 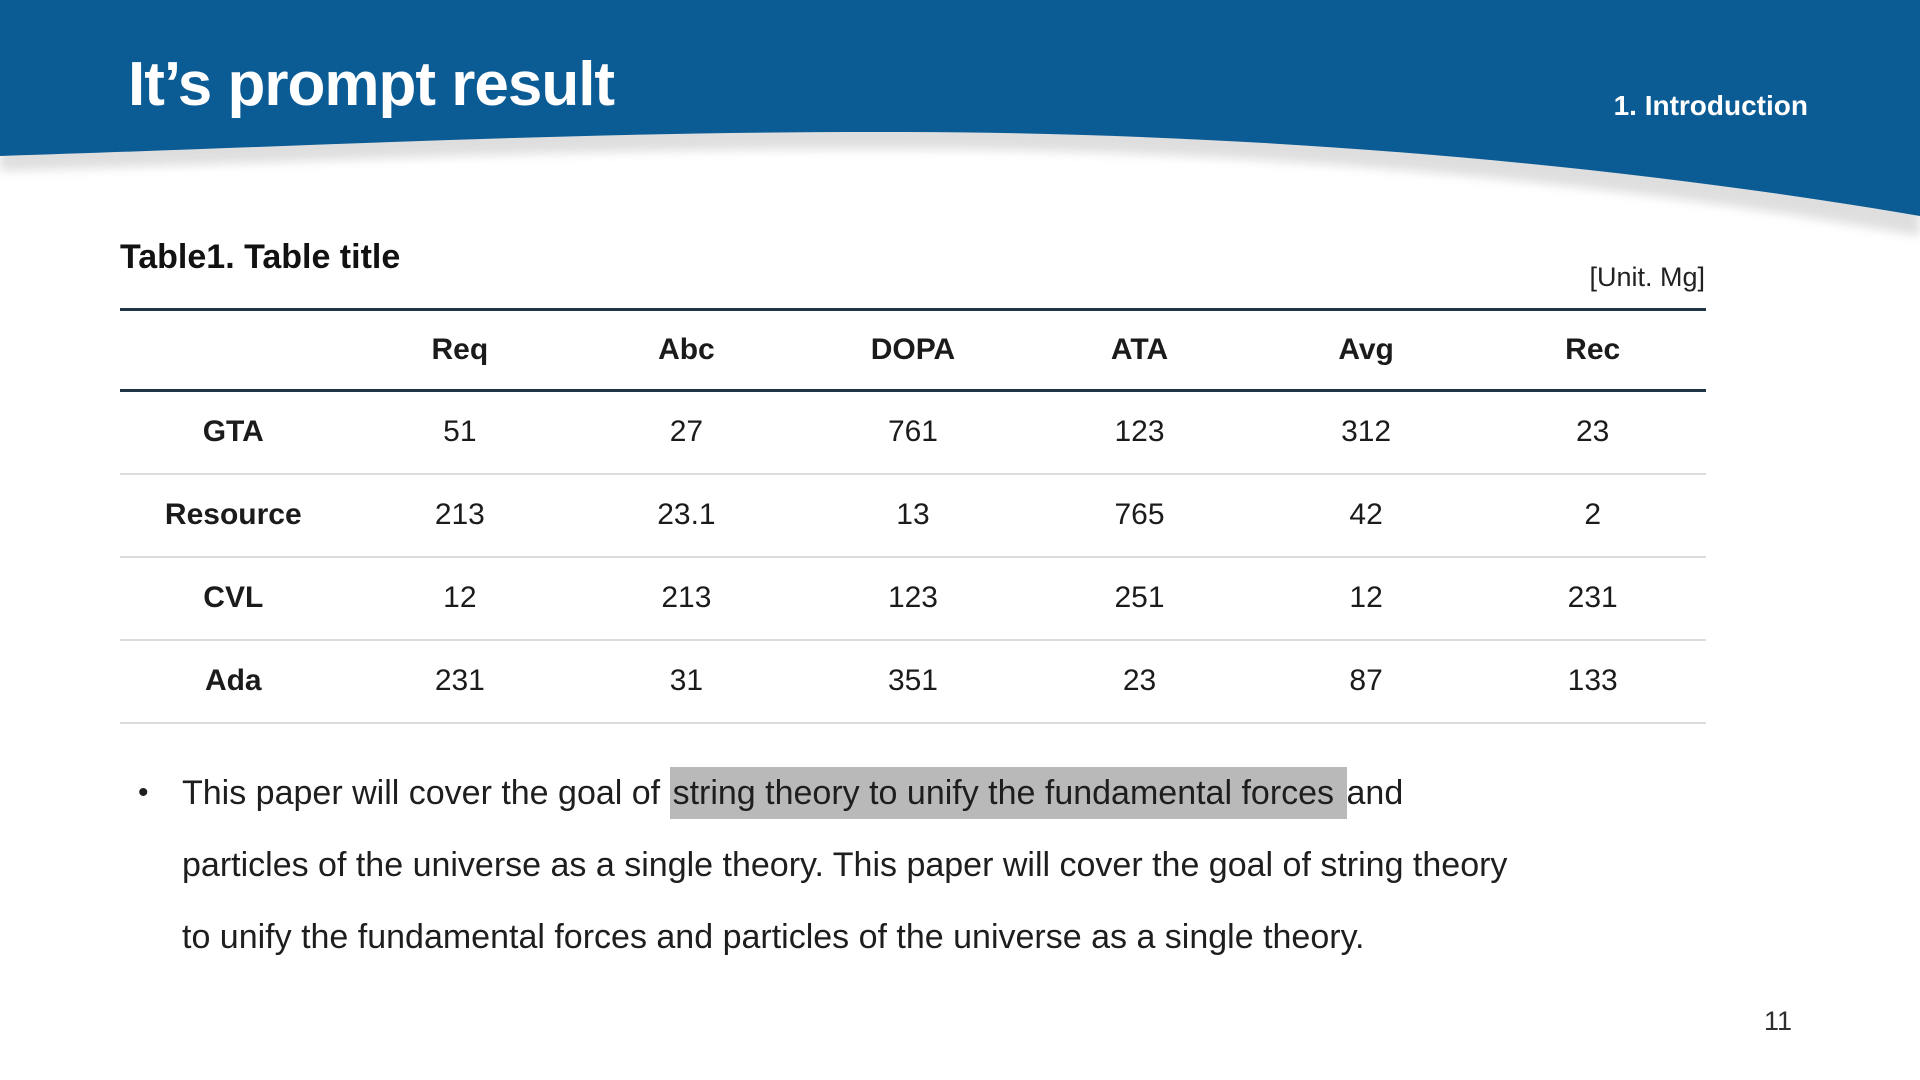 I want to click on table-cell: 312, so click(x=1366, y=432).